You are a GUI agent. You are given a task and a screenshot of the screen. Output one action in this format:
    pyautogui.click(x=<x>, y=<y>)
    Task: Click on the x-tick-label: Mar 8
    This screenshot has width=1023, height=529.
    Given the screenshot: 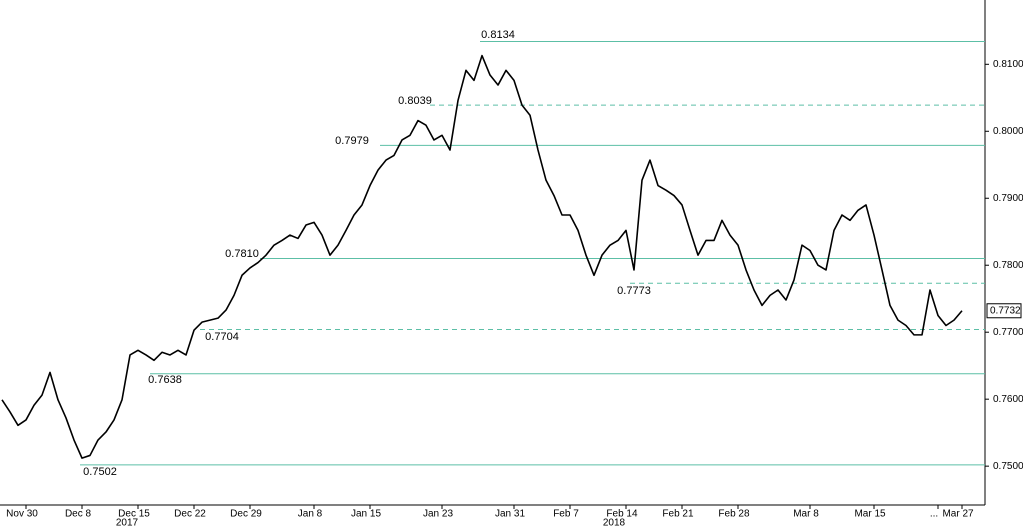 What is the action you would take?
    pyautogui.click(x=806, y=514)
    